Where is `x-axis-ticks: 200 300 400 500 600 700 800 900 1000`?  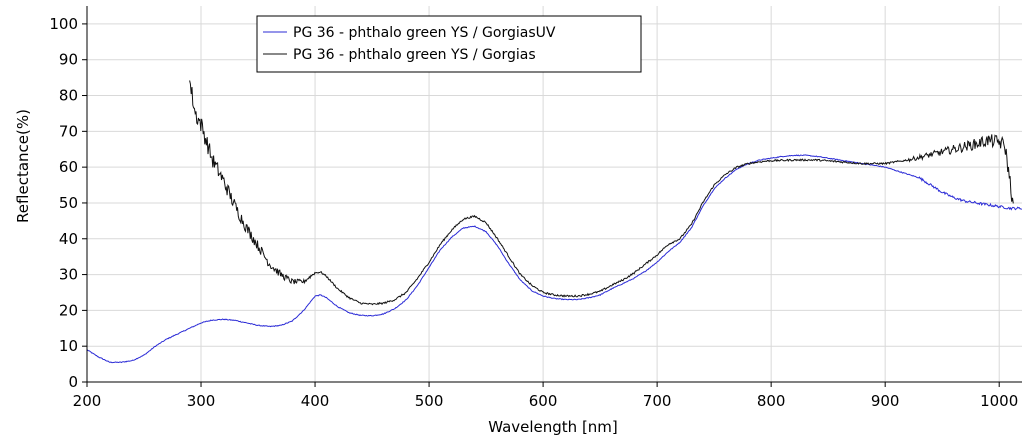
x-axis-ticks: 200 300 400 500 600 700 800 900 1000 is located at coordinates (545, 396).